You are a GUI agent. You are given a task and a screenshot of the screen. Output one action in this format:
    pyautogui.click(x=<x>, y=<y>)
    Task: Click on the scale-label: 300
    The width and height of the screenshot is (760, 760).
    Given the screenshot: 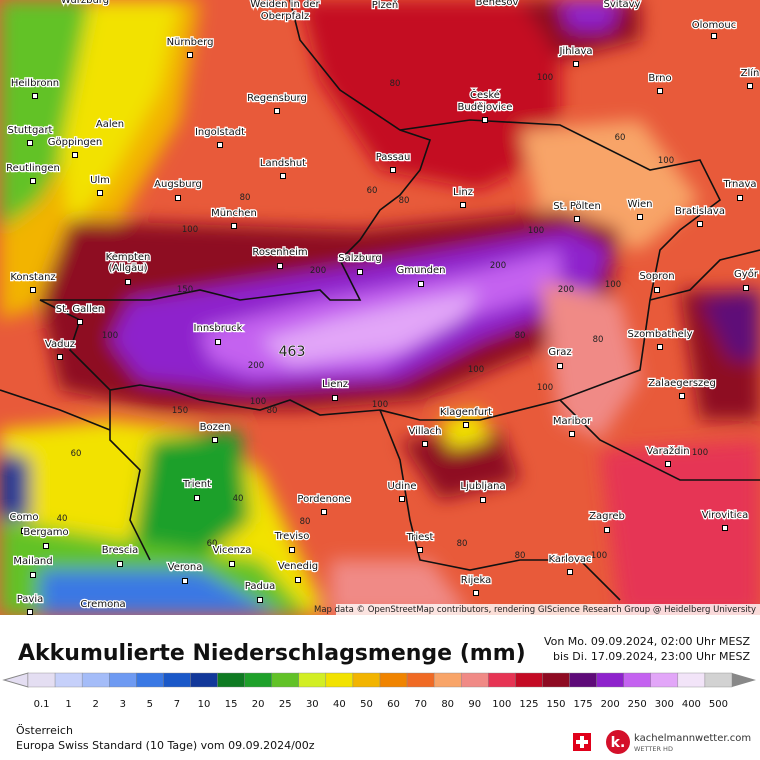 What is the action you would take?
    pyautogui.click(x=664, y=704)
    